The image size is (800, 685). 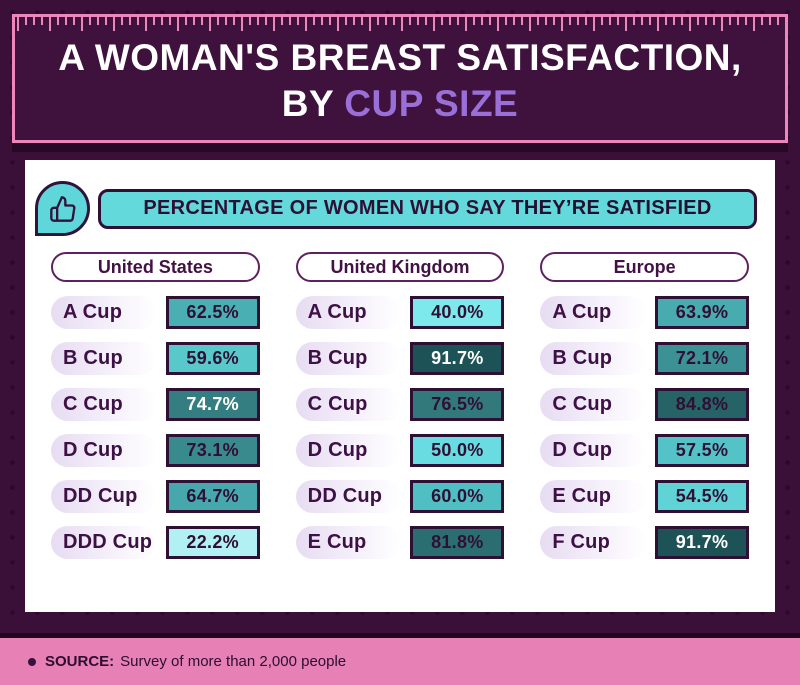 I want to click on table-row: DD Cup 60.0%, so click(x=400, y=496).